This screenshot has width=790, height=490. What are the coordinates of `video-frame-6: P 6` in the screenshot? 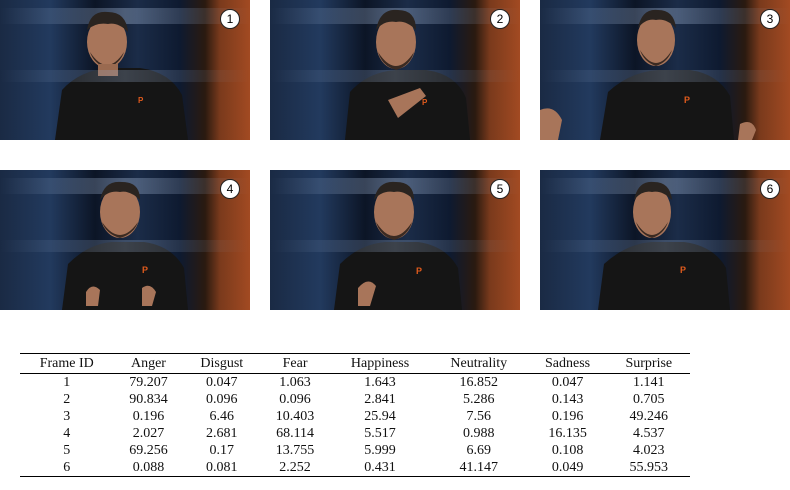 It's located at (665, 240).